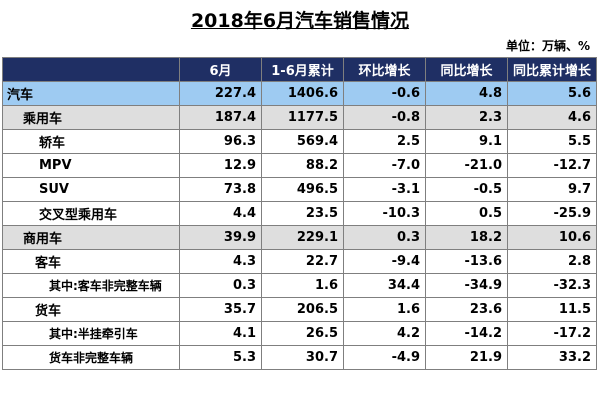  Describe the element at coordinates (384, 237) in the screenshot. I see `cell-mom: 0.3` at that location.